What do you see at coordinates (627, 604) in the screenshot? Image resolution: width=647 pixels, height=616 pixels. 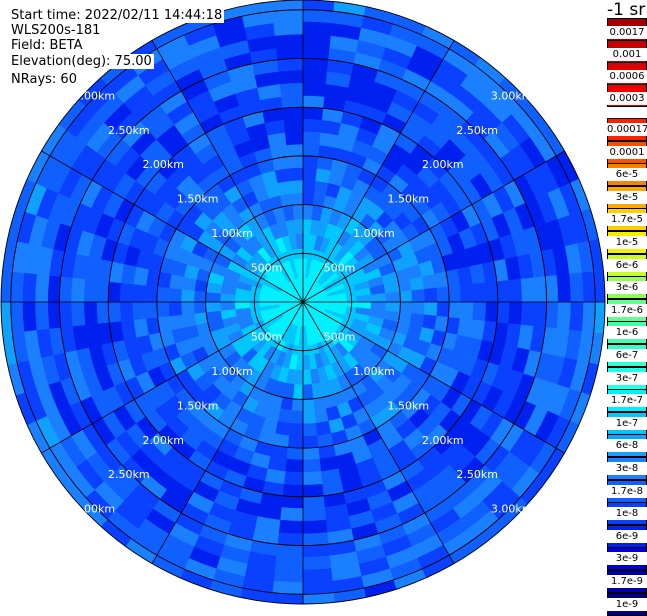 I see `colorbar-tick-label: 1e-9` at bounding box center [627, 604].